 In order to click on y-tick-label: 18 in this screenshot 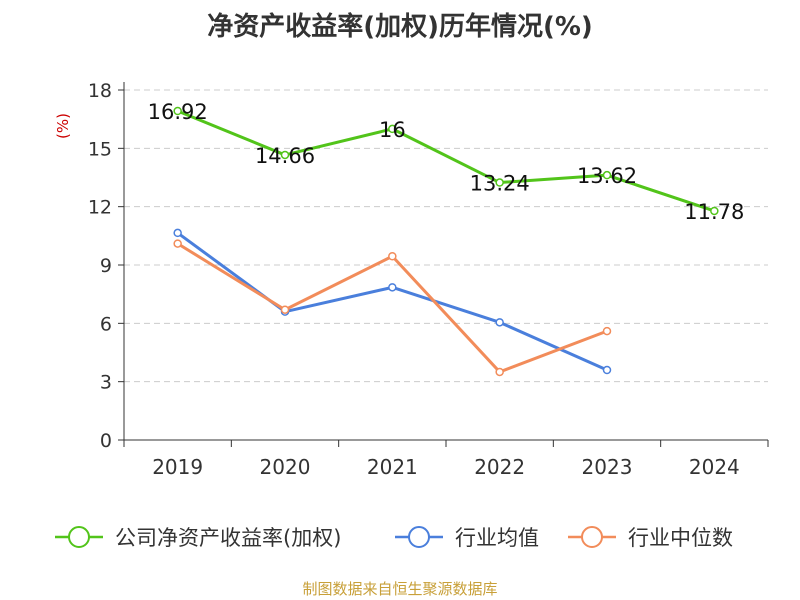, I will do `click(100, 91)`.